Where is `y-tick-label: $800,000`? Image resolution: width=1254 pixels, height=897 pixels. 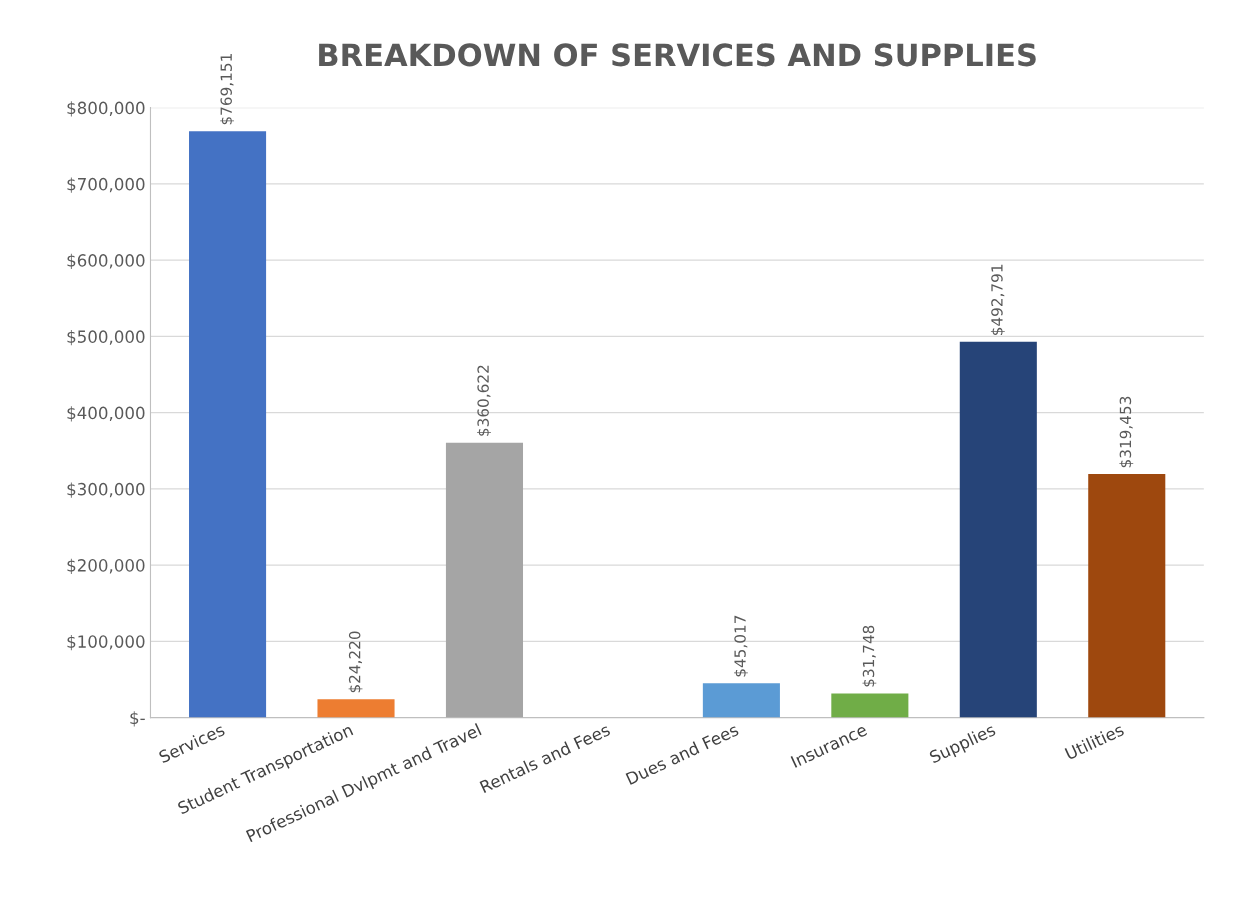
y-tick-label: $800,000 is located at coordinates (106, 109).